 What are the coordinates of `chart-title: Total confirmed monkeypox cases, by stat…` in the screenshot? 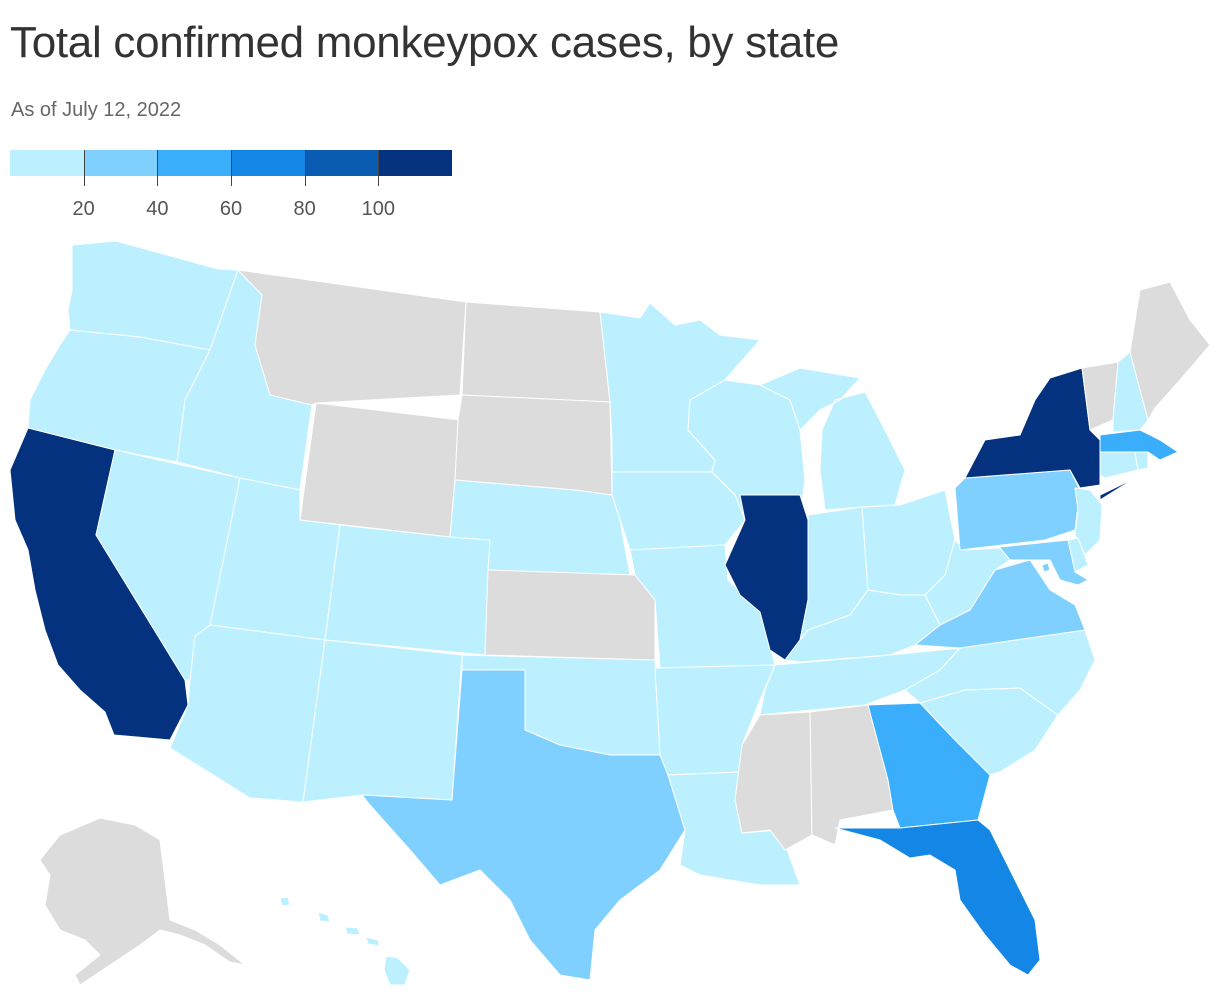 It's located at (424, 42).